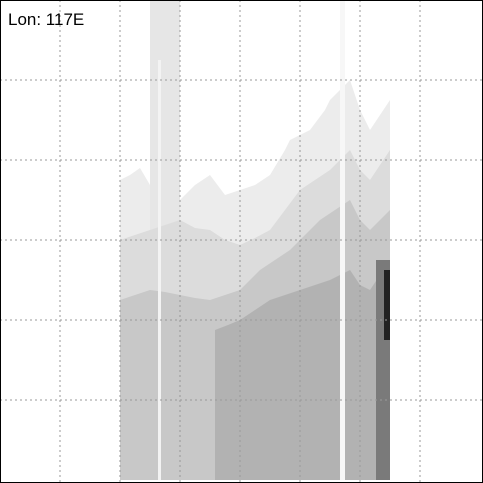 The width and height of the screenshot is (483, 483). What do you see at coordinates (387, 305) in the screenshot?
I see `shade-core` at bounding box center [387, 305].